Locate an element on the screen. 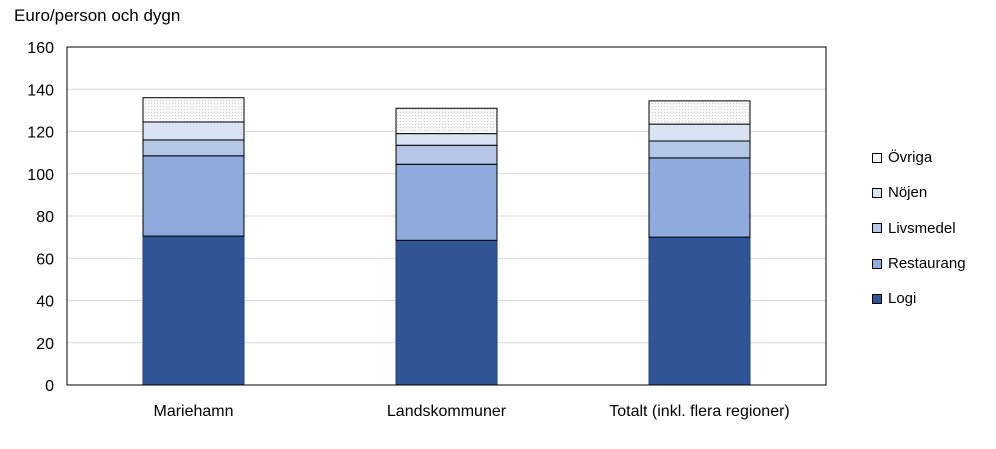  x-tick-label: Landskommuner is located at coordinates (447, 411).